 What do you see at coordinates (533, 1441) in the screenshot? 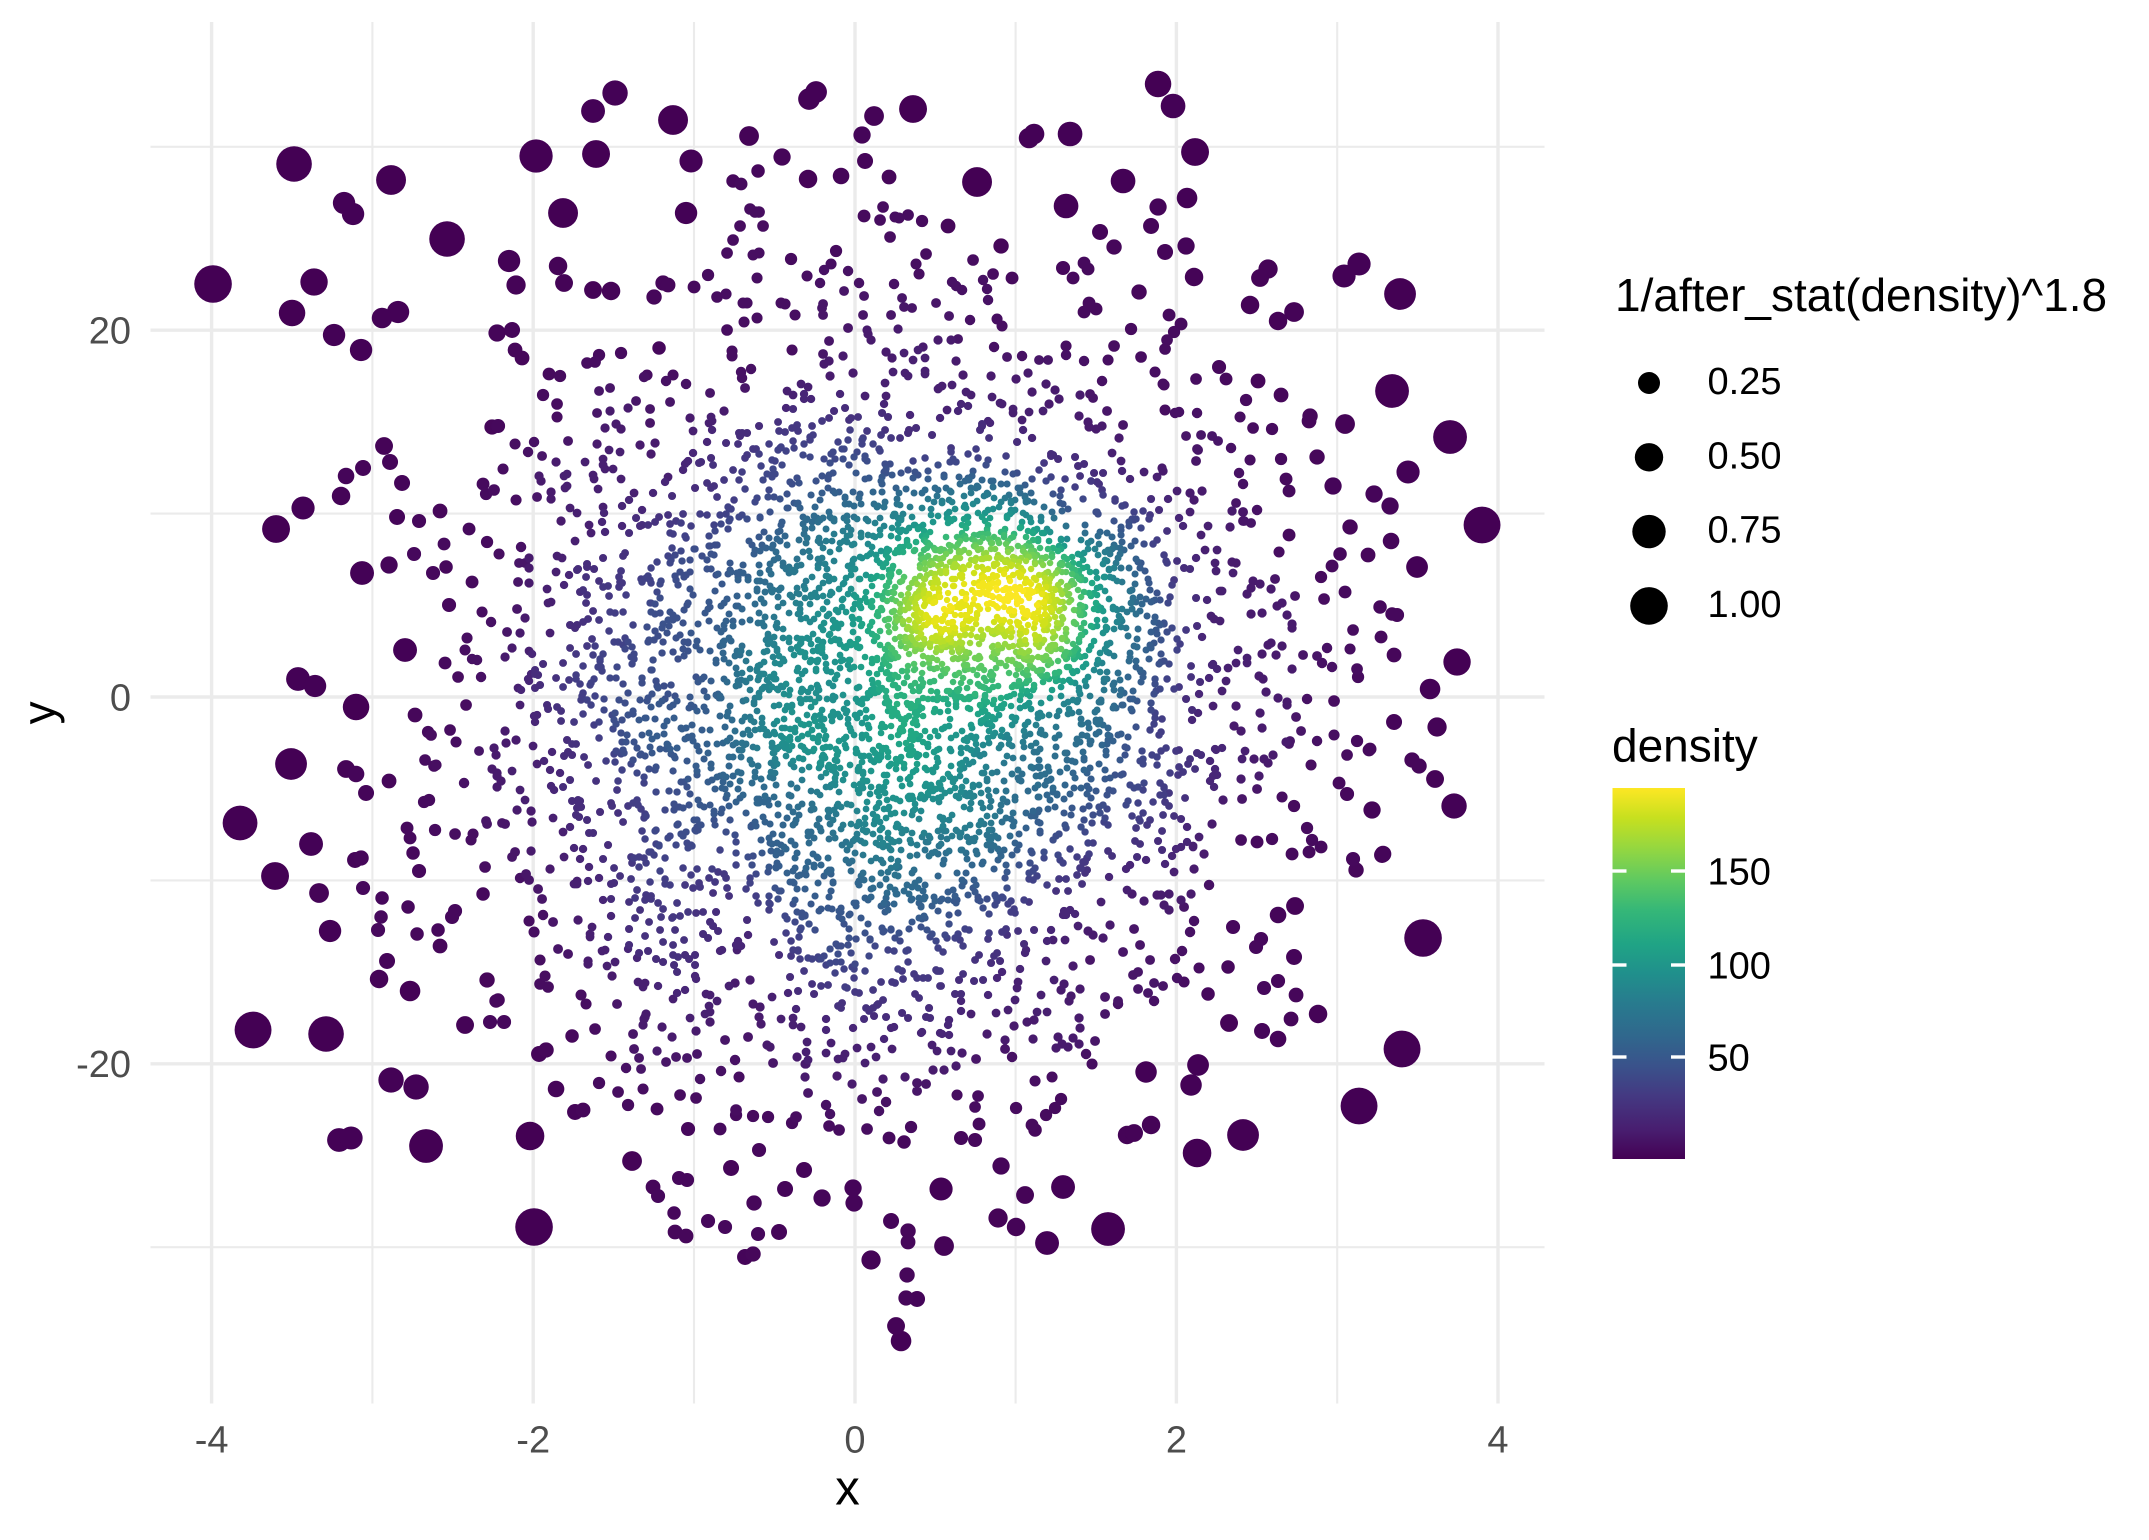
I see `svg-text: -2` at bounding box center [533, 1441].